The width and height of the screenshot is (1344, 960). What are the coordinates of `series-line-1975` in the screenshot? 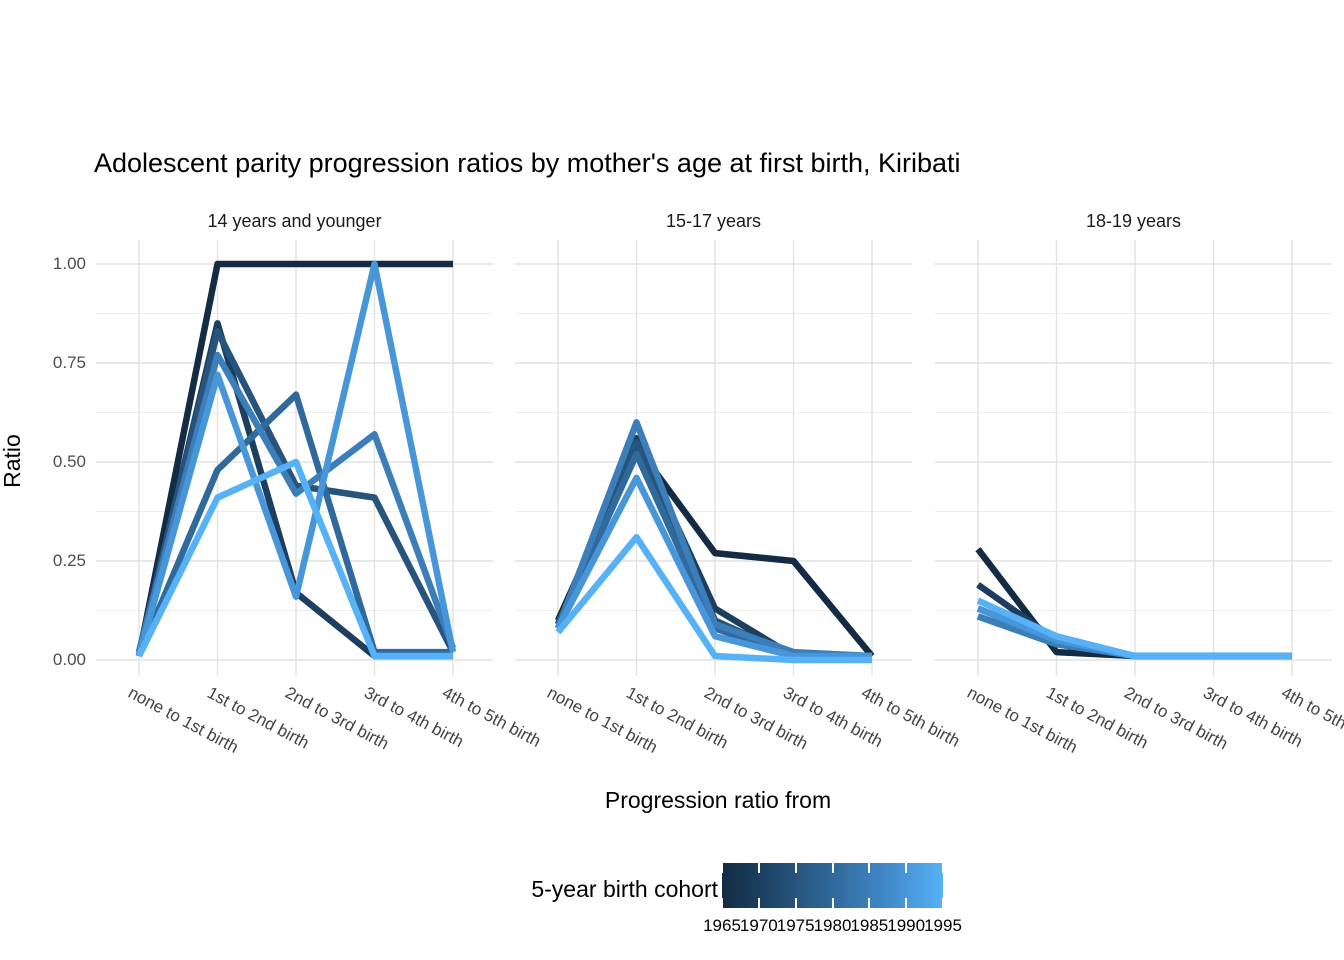 It's located at (295, 491).